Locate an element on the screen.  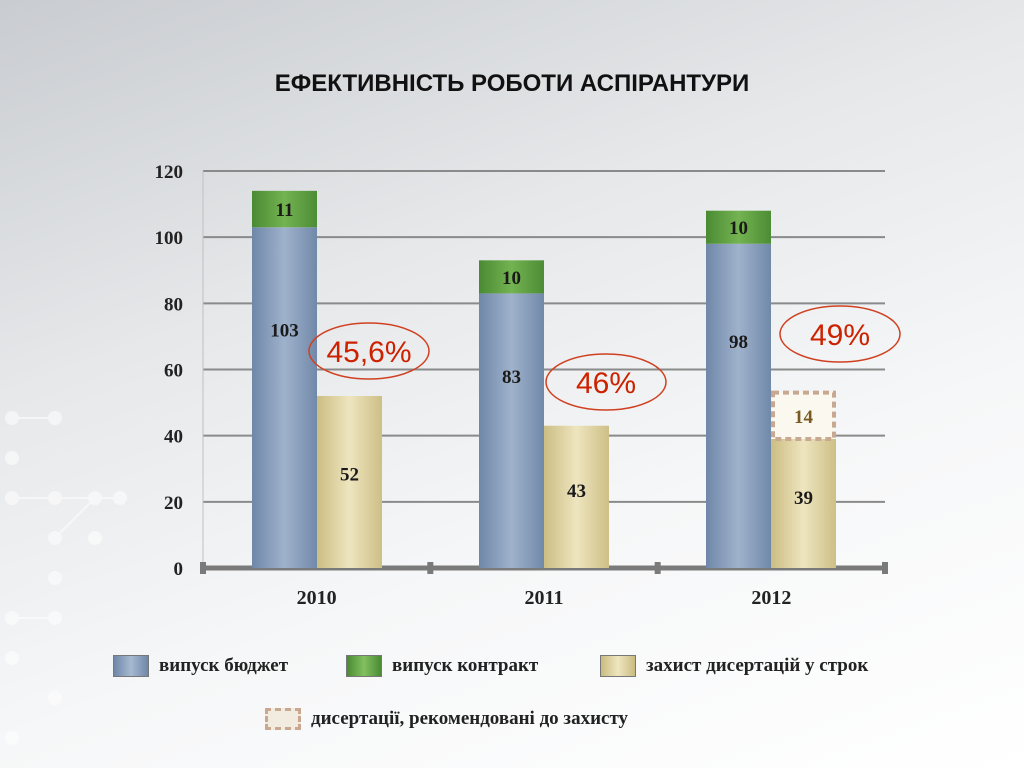
chart-title: ЕФЕКТИВНІСТЬ РОБОТИ АСПІРАНТУРИ is located at coordinates (512, 83).